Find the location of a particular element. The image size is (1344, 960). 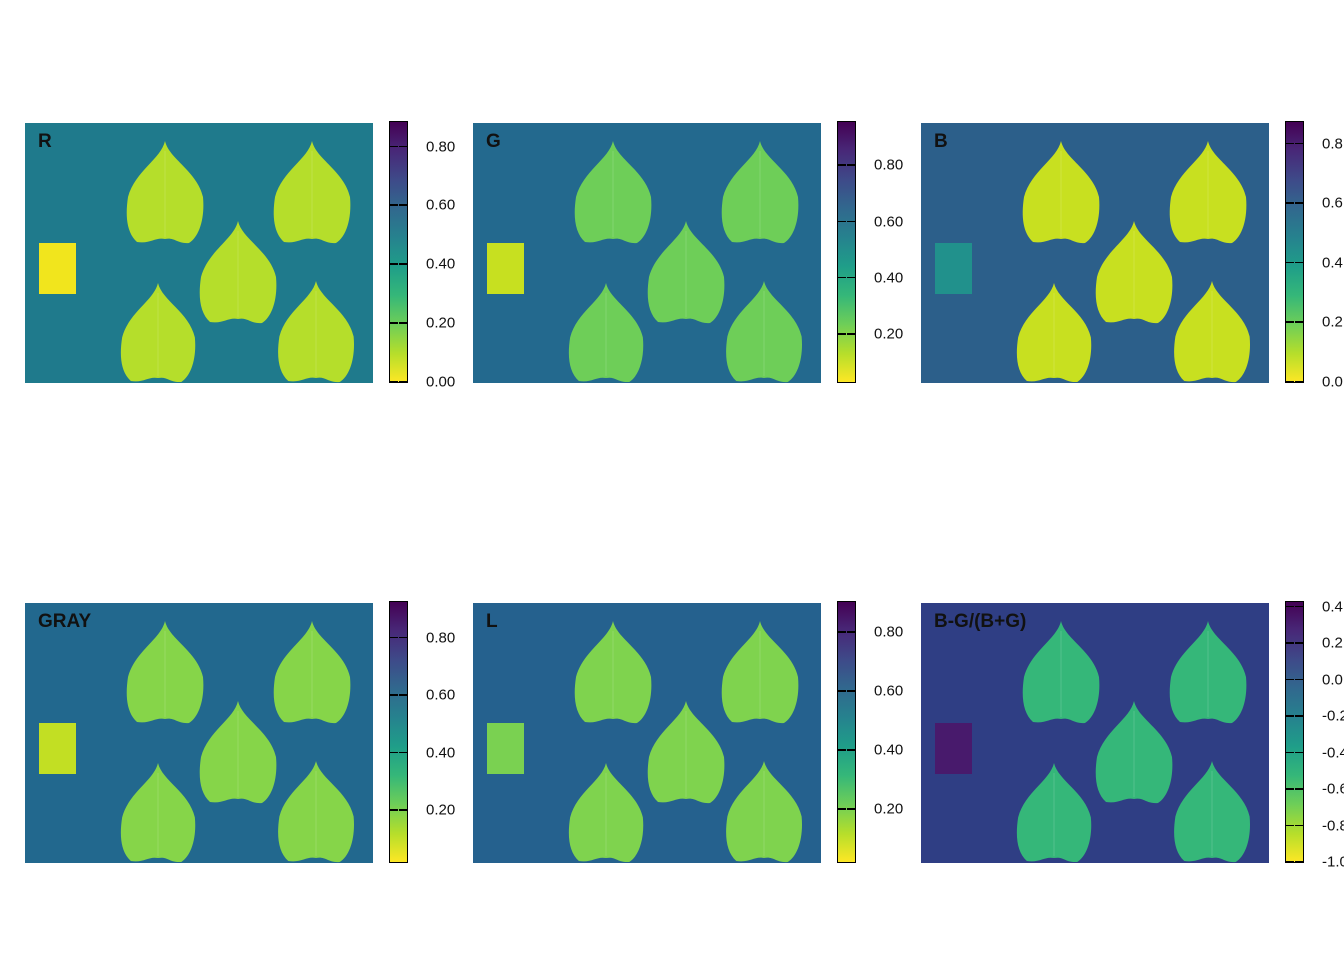

colorbar-b: 0.8 0.6 0.4 0.2 0.0 is located at coordinates (1314, 256).